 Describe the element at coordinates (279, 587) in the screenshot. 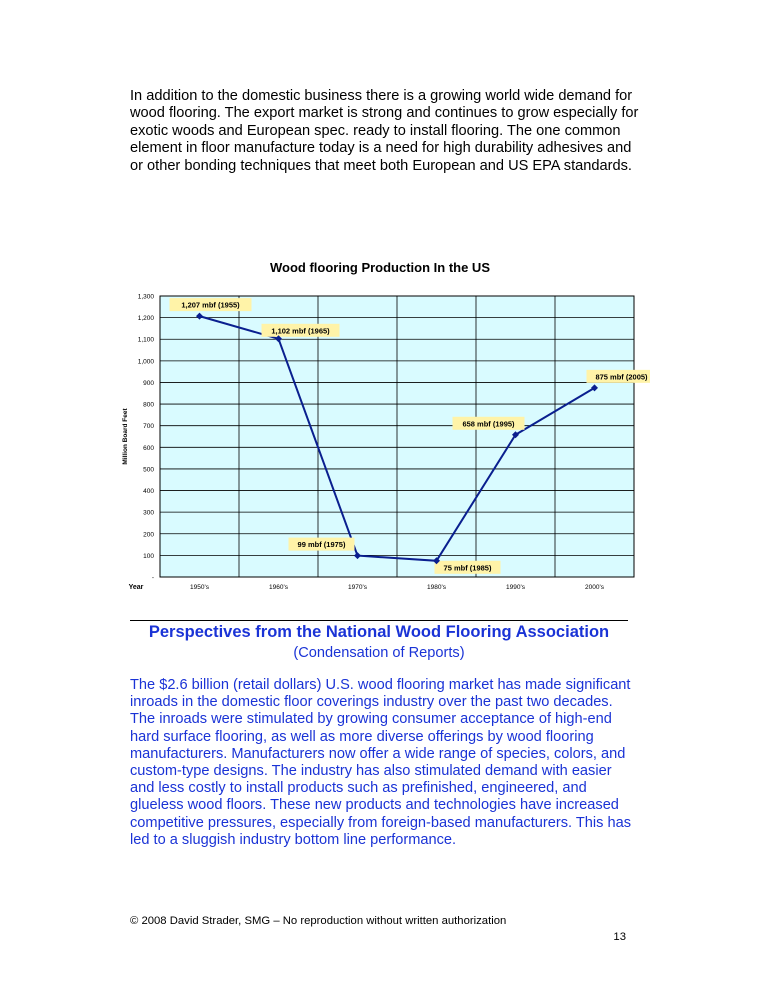

I see `x-tick-label: 1960's` at that location.